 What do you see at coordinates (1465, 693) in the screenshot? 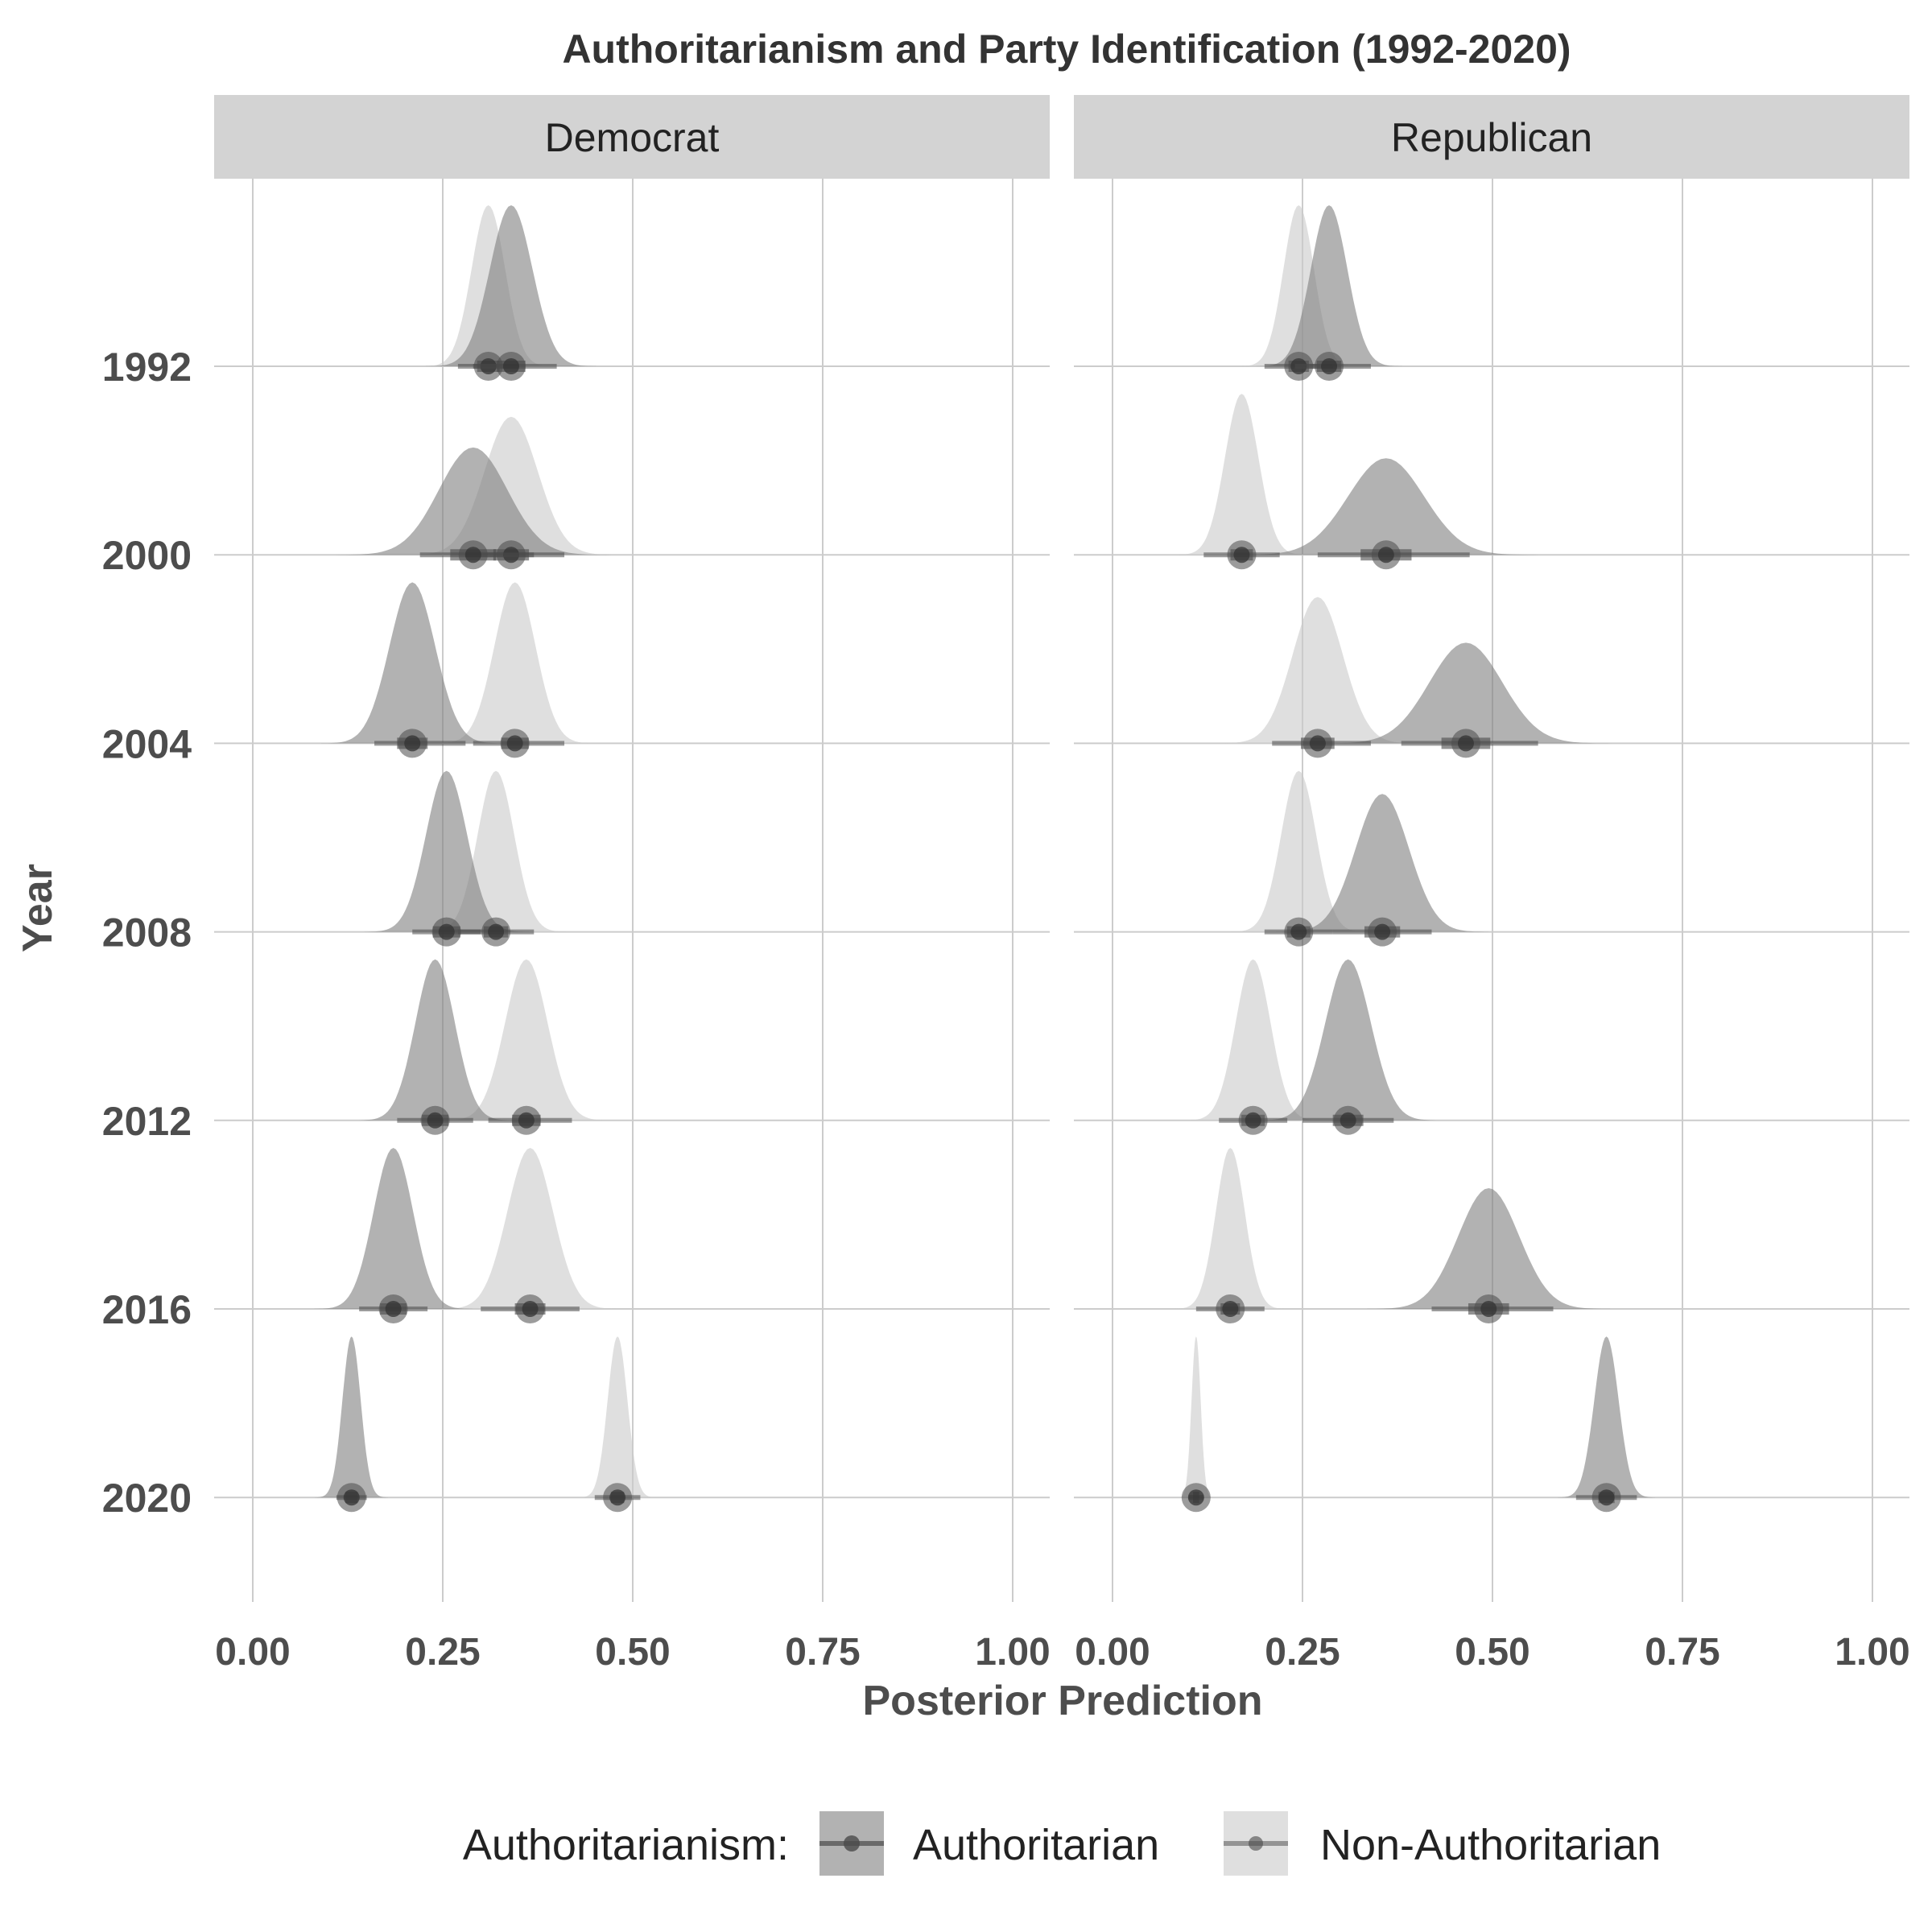
I see `density-republican-authoritarian-2004` at bounding box center [1465, 693].